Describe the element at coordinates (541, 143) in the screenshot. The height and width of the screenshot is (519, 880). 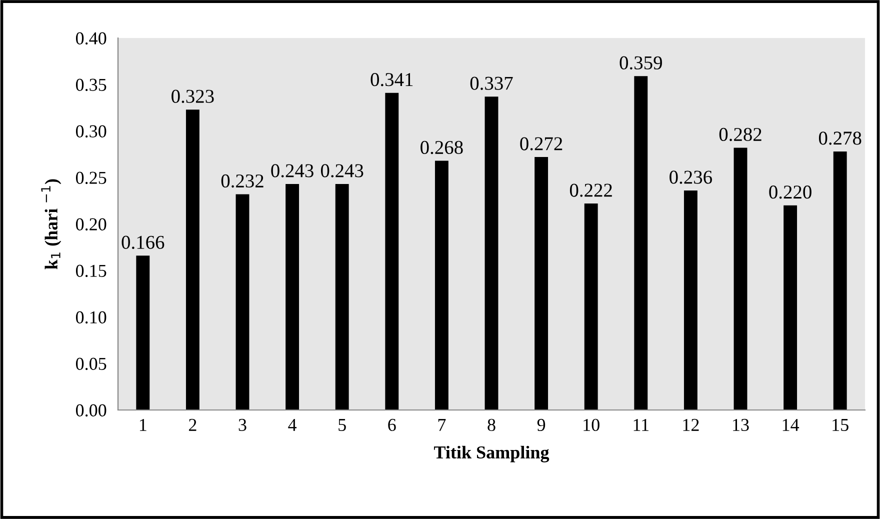
I see `data-label: 0.272` at that location.